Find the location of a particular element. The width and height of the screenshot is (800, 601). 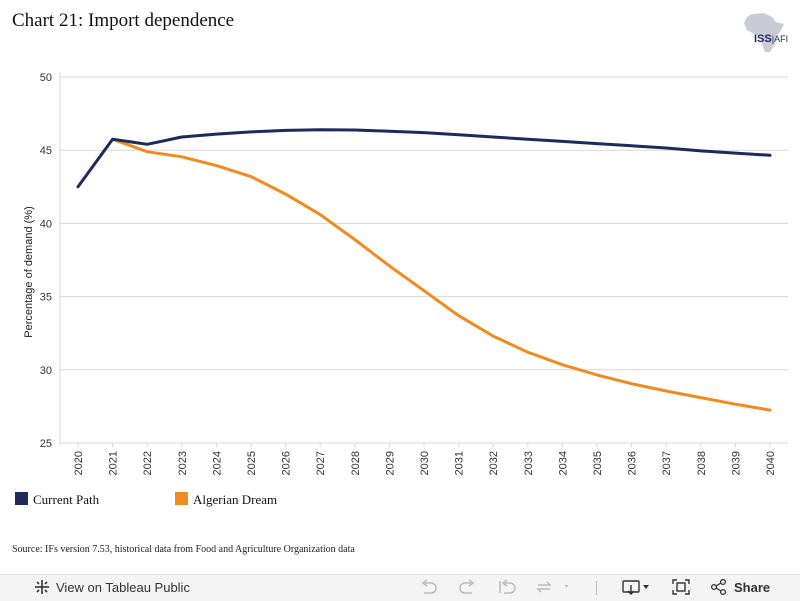

x-tick-label: 2027 is located at coordinates (321, 463).